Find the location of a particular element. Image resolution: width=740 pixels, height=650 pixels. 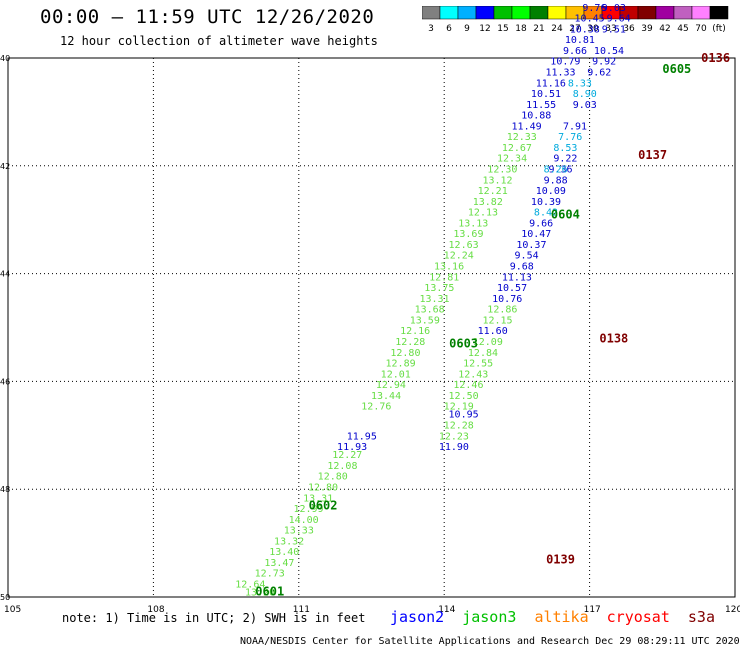

wave-height-value: 12.81 is located at coordinates (444, 277).